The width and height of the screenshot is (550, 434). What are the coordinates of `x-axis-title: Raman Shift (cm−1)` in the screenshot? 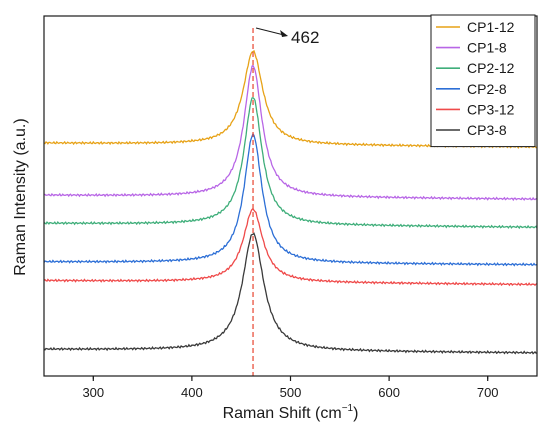 It's located at (291, 412).